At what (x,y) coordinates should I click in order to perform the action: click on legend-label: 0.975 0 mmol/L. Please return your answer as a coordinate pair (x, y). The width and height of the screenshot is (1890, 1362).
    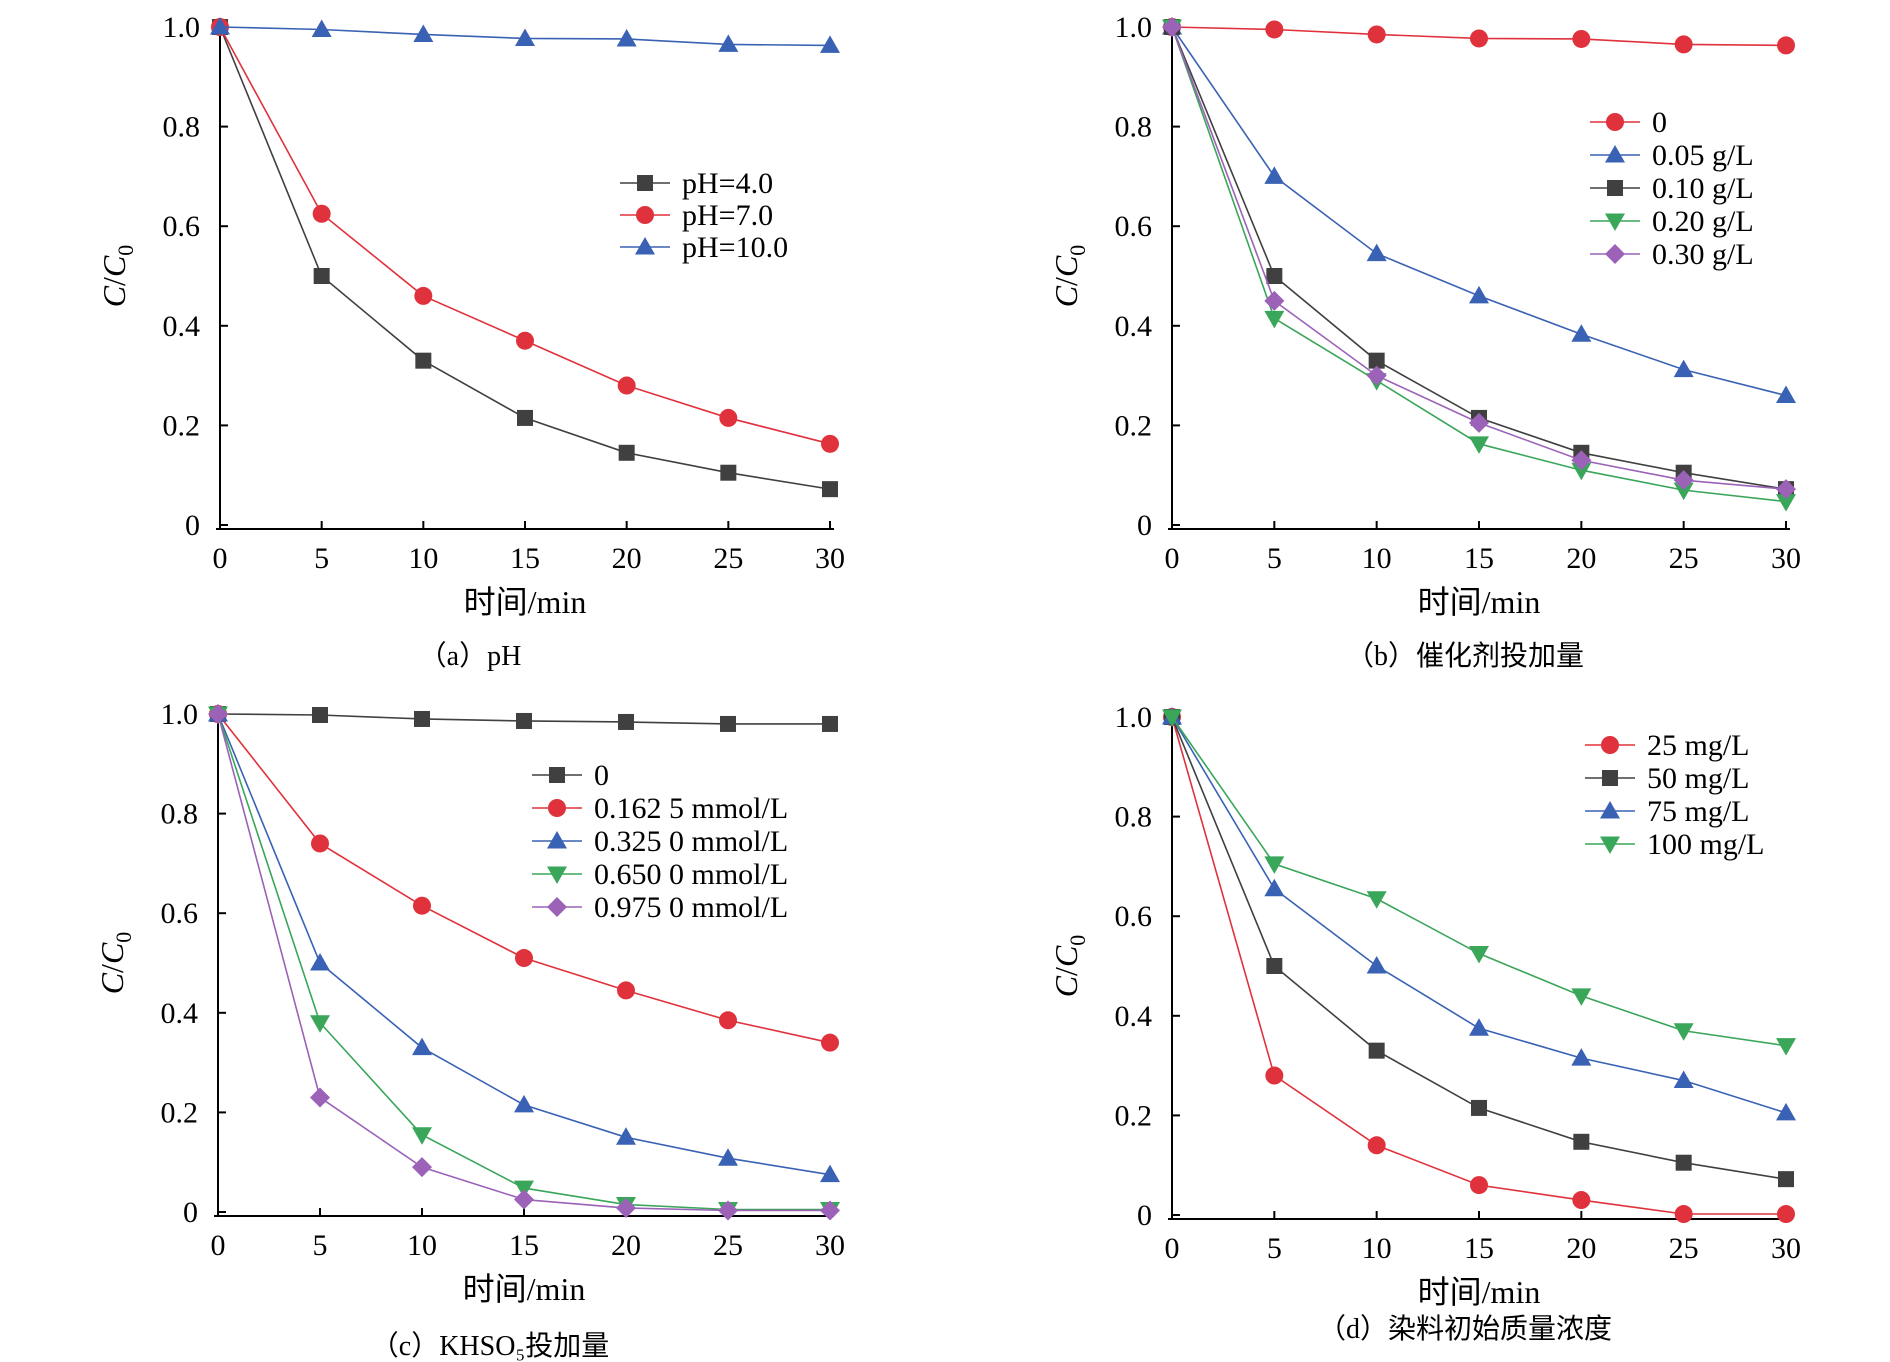
    Looking at the image, I should click on (691, 907).